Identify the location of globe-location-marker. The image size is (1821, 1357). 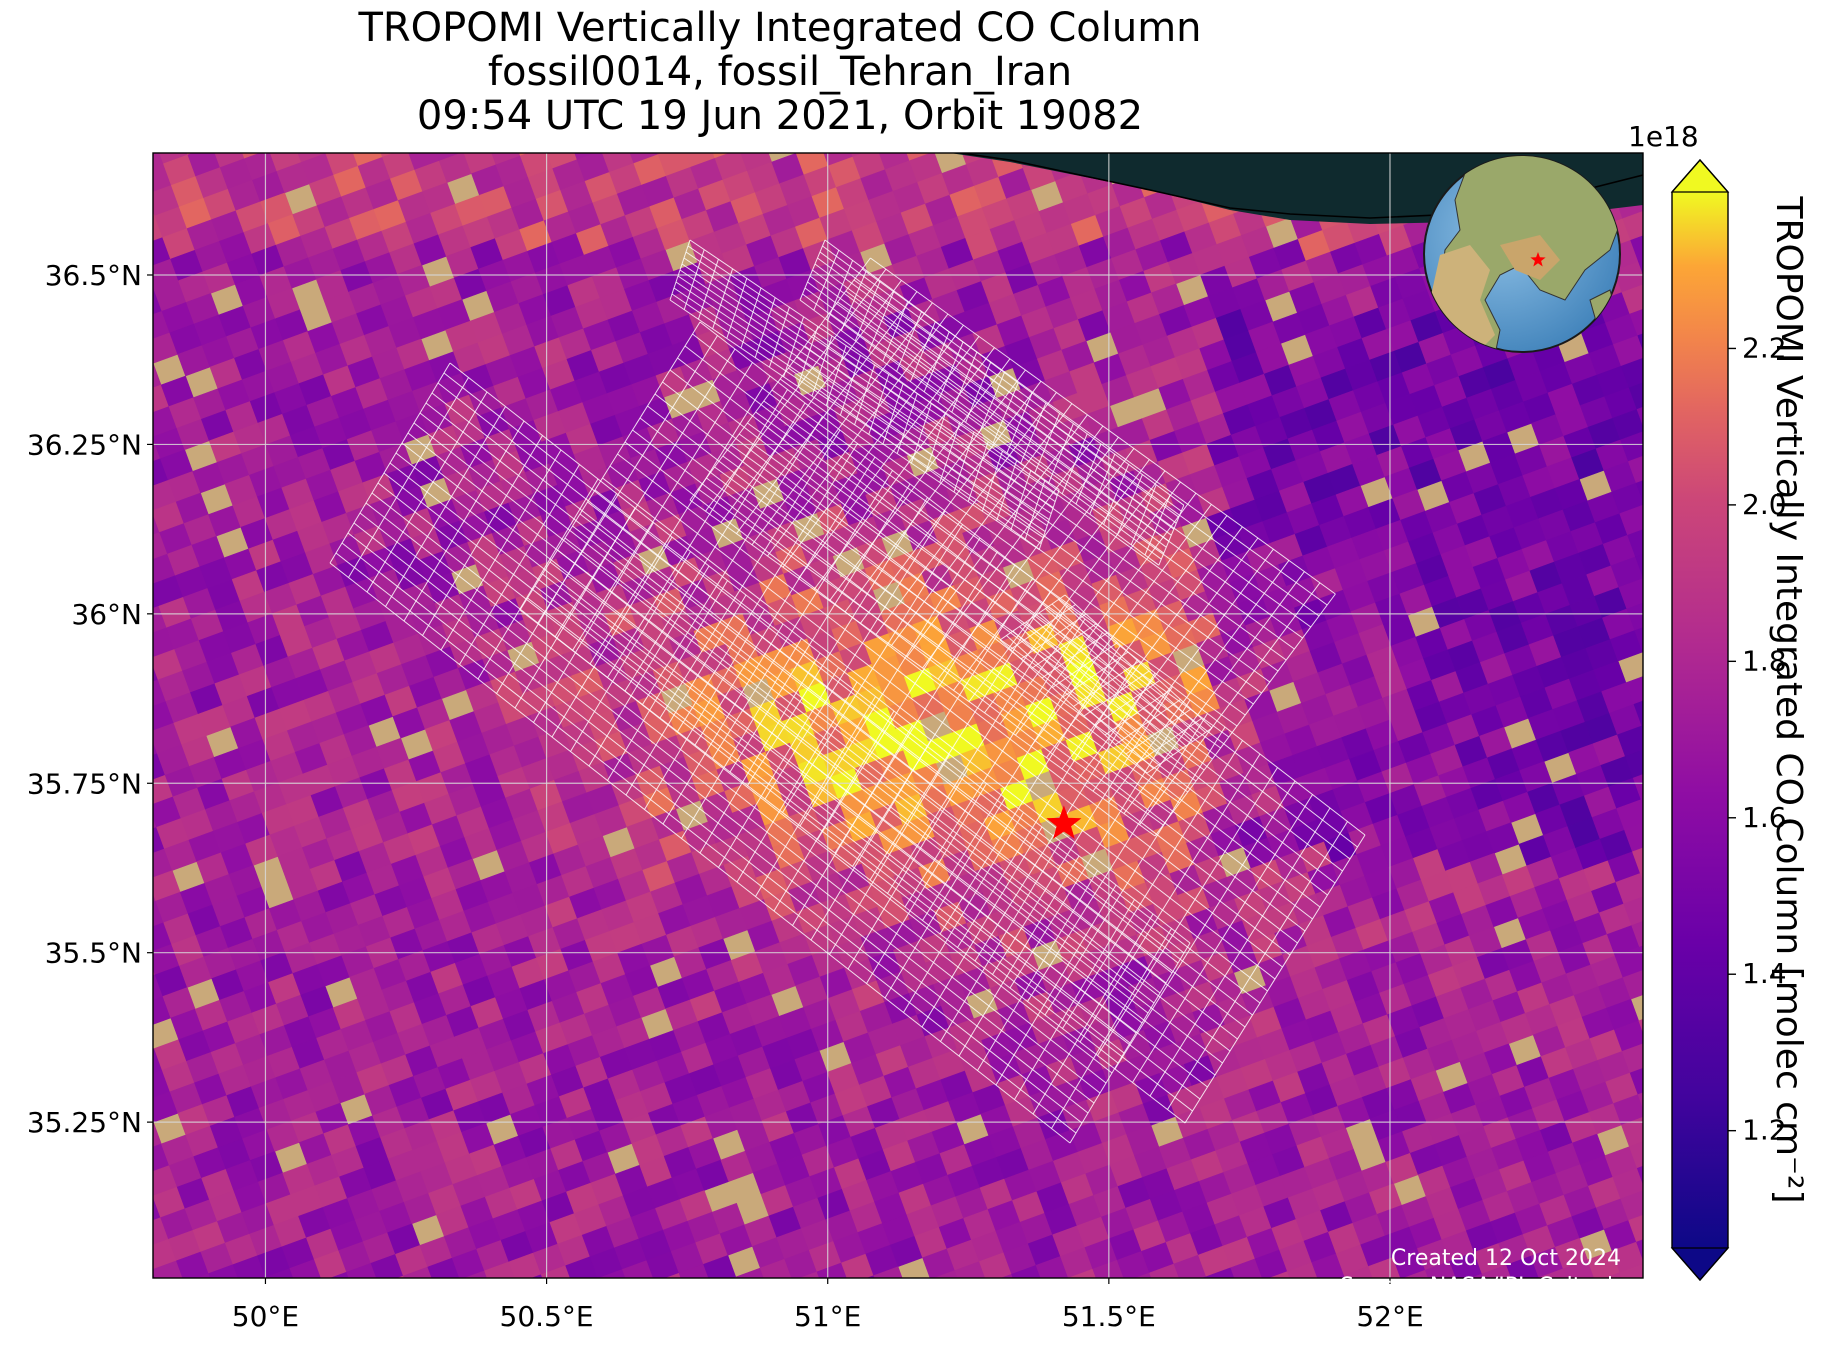
(1538, 259).